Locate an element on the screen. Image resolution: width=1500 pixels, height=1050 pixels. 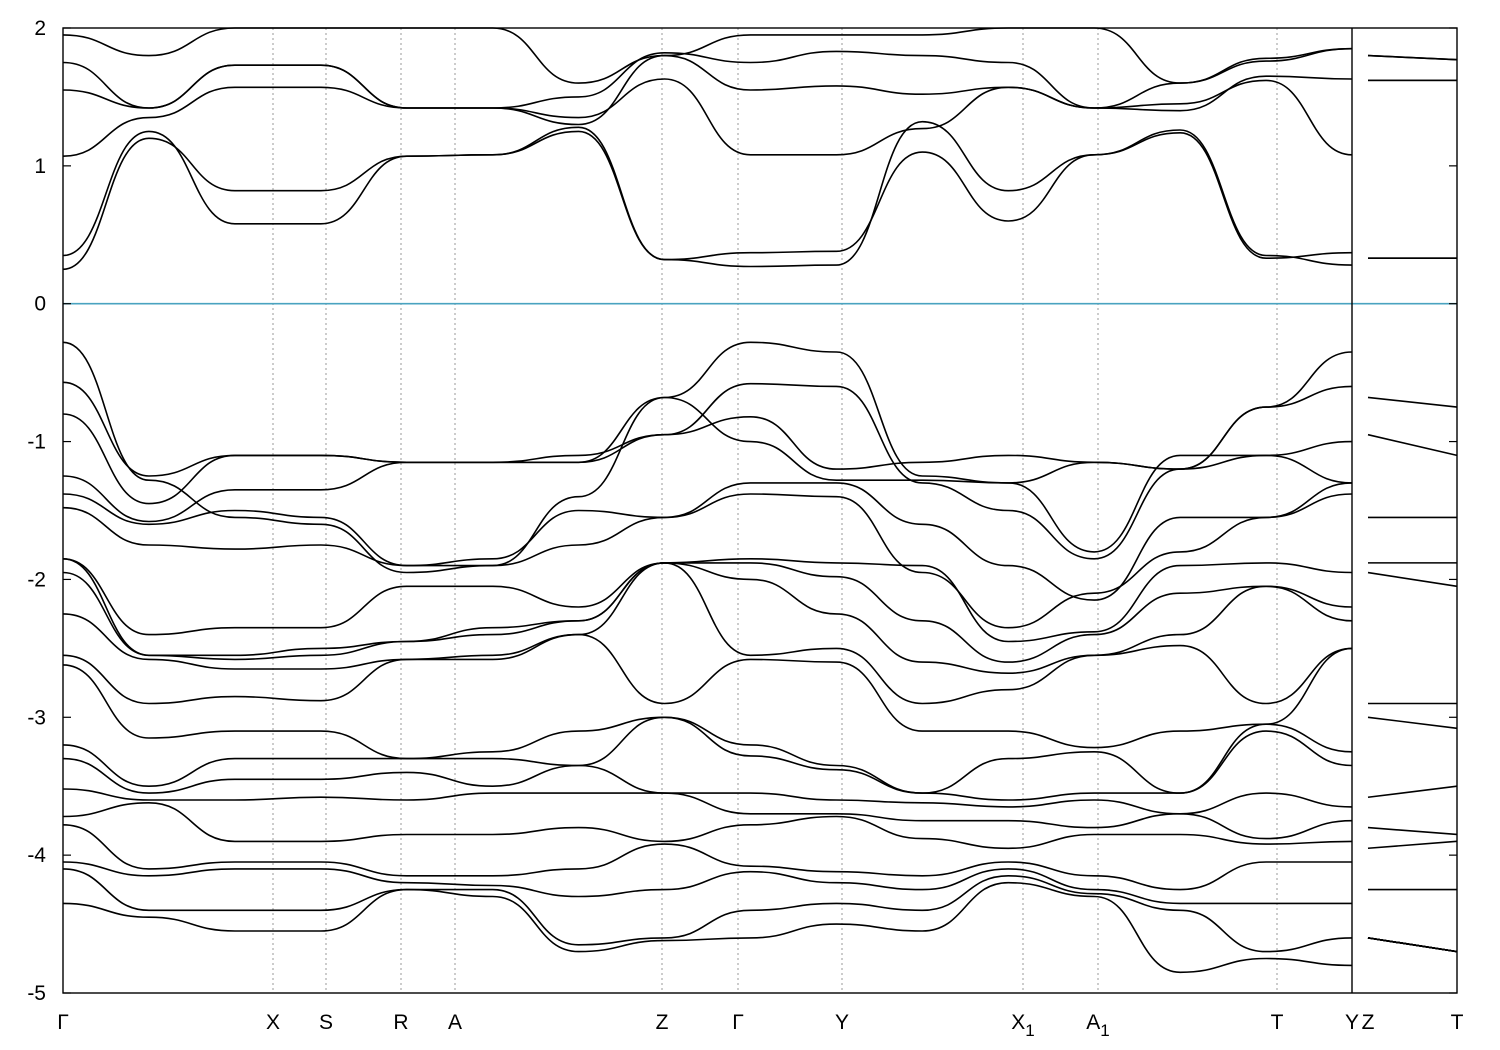
x-axis-ticks: Γ X S R A Z Γ Y X1 A1 T Y Z T is located at coordinates (760, 1025).